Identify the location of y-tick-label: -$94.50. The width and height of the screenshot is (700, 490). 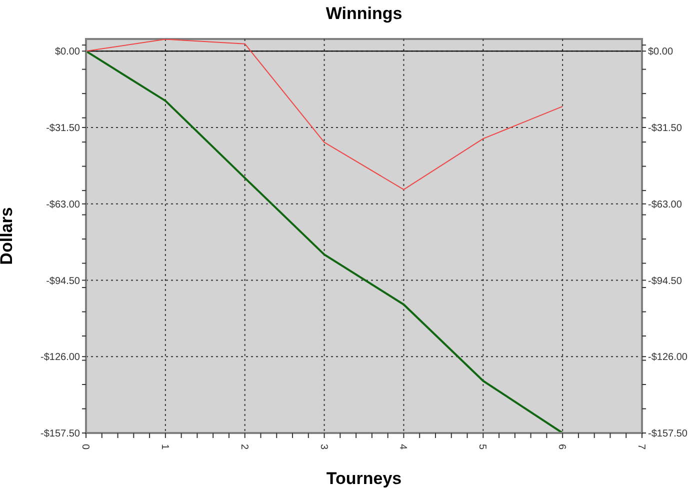
(63, 281).